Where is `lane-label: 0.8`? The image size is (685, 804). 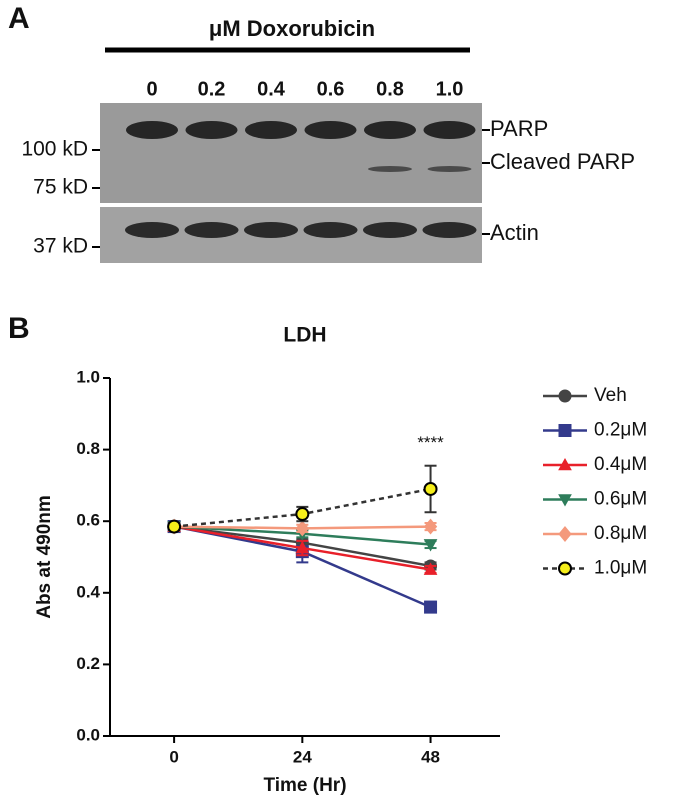
lane-label: 0.8 is located at coordinates (390, 89).